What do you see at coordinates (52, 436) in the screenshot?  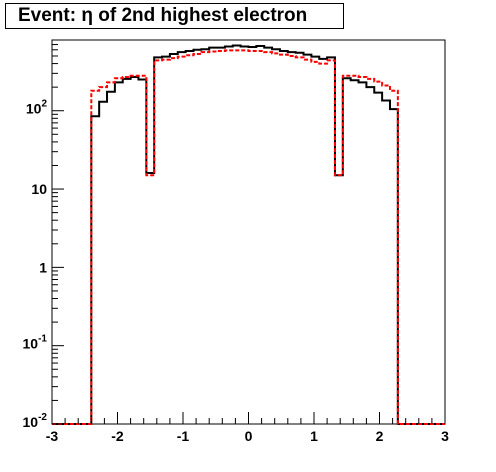 I see `x-tick-label: -3` at bounding box center [52, 436].